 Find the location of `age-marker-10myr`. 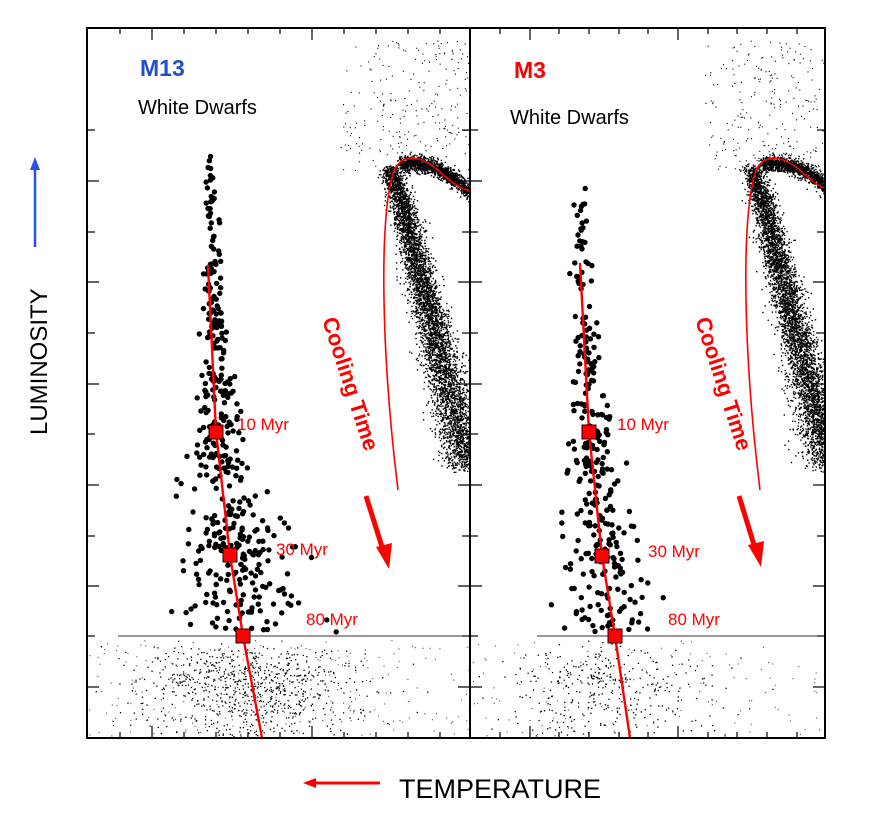

age-marker-10myr is located at coordinates (216, 432).